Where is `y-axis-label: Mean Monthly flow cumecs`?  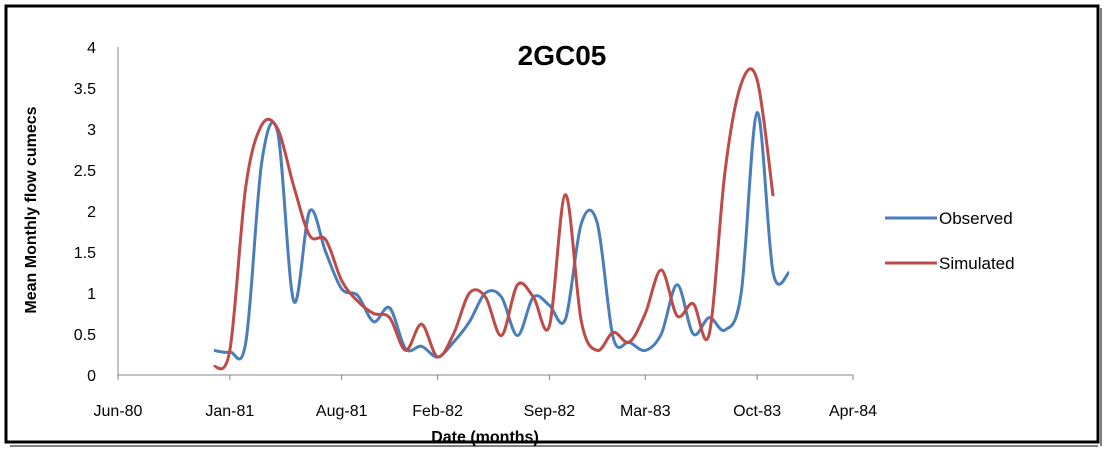 y-axis-label: Mean Monthly flow cumecs is located at coordinates (31, 209).